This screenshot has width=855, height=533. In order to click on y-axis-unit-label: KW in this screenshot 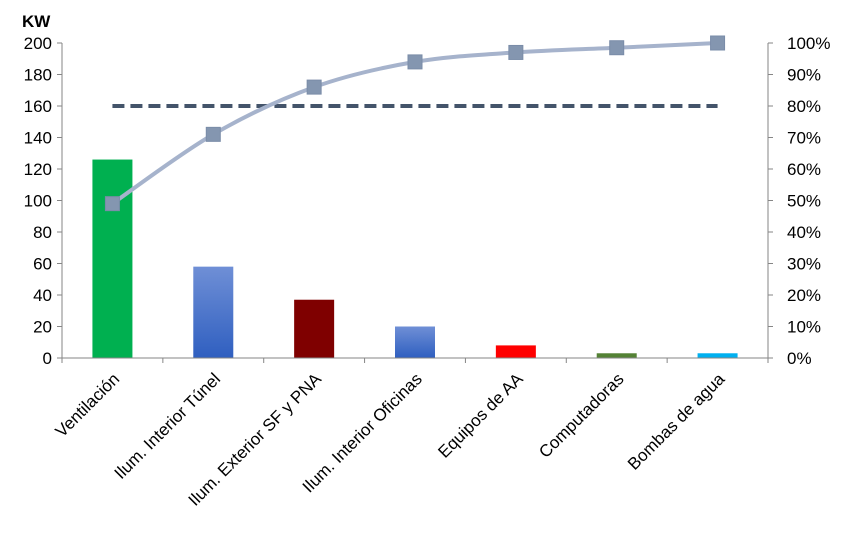, I will do `click(36, 21)`.